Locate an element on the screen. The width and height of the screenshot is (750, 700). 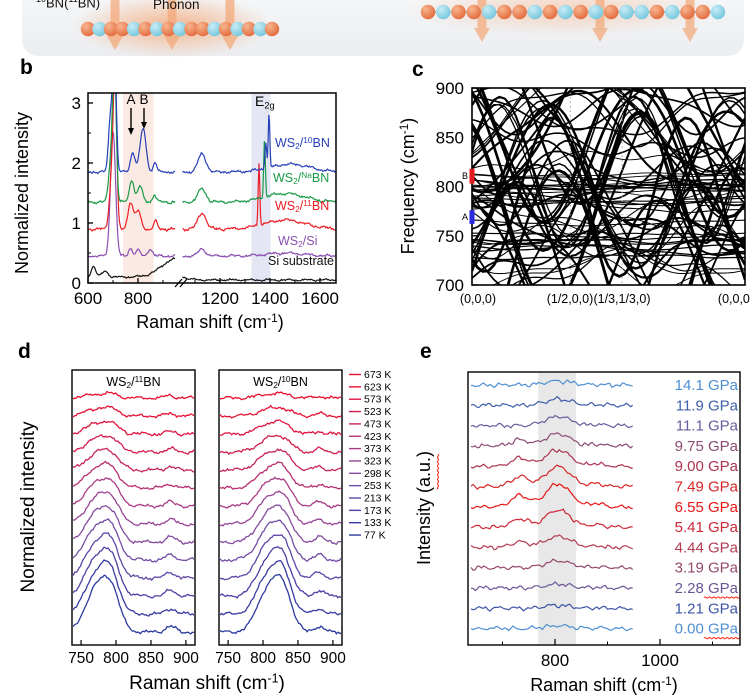
subpanel-title: WS2/11BN is located at coordinates (133, 382).